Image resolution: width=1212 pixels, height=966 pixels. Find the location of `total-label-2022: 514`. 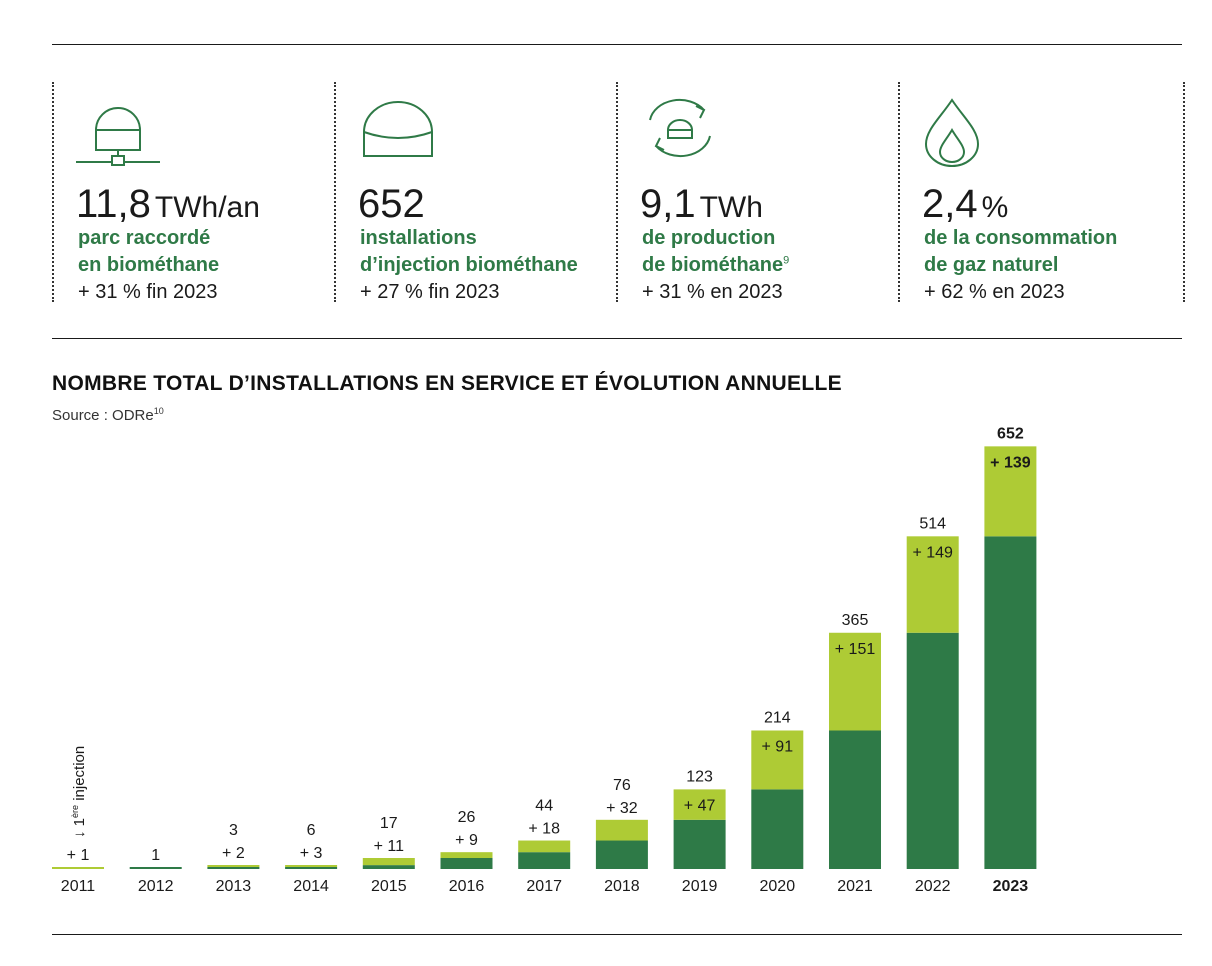

total-label-2022: 514 is located at coordinates (932, 523).